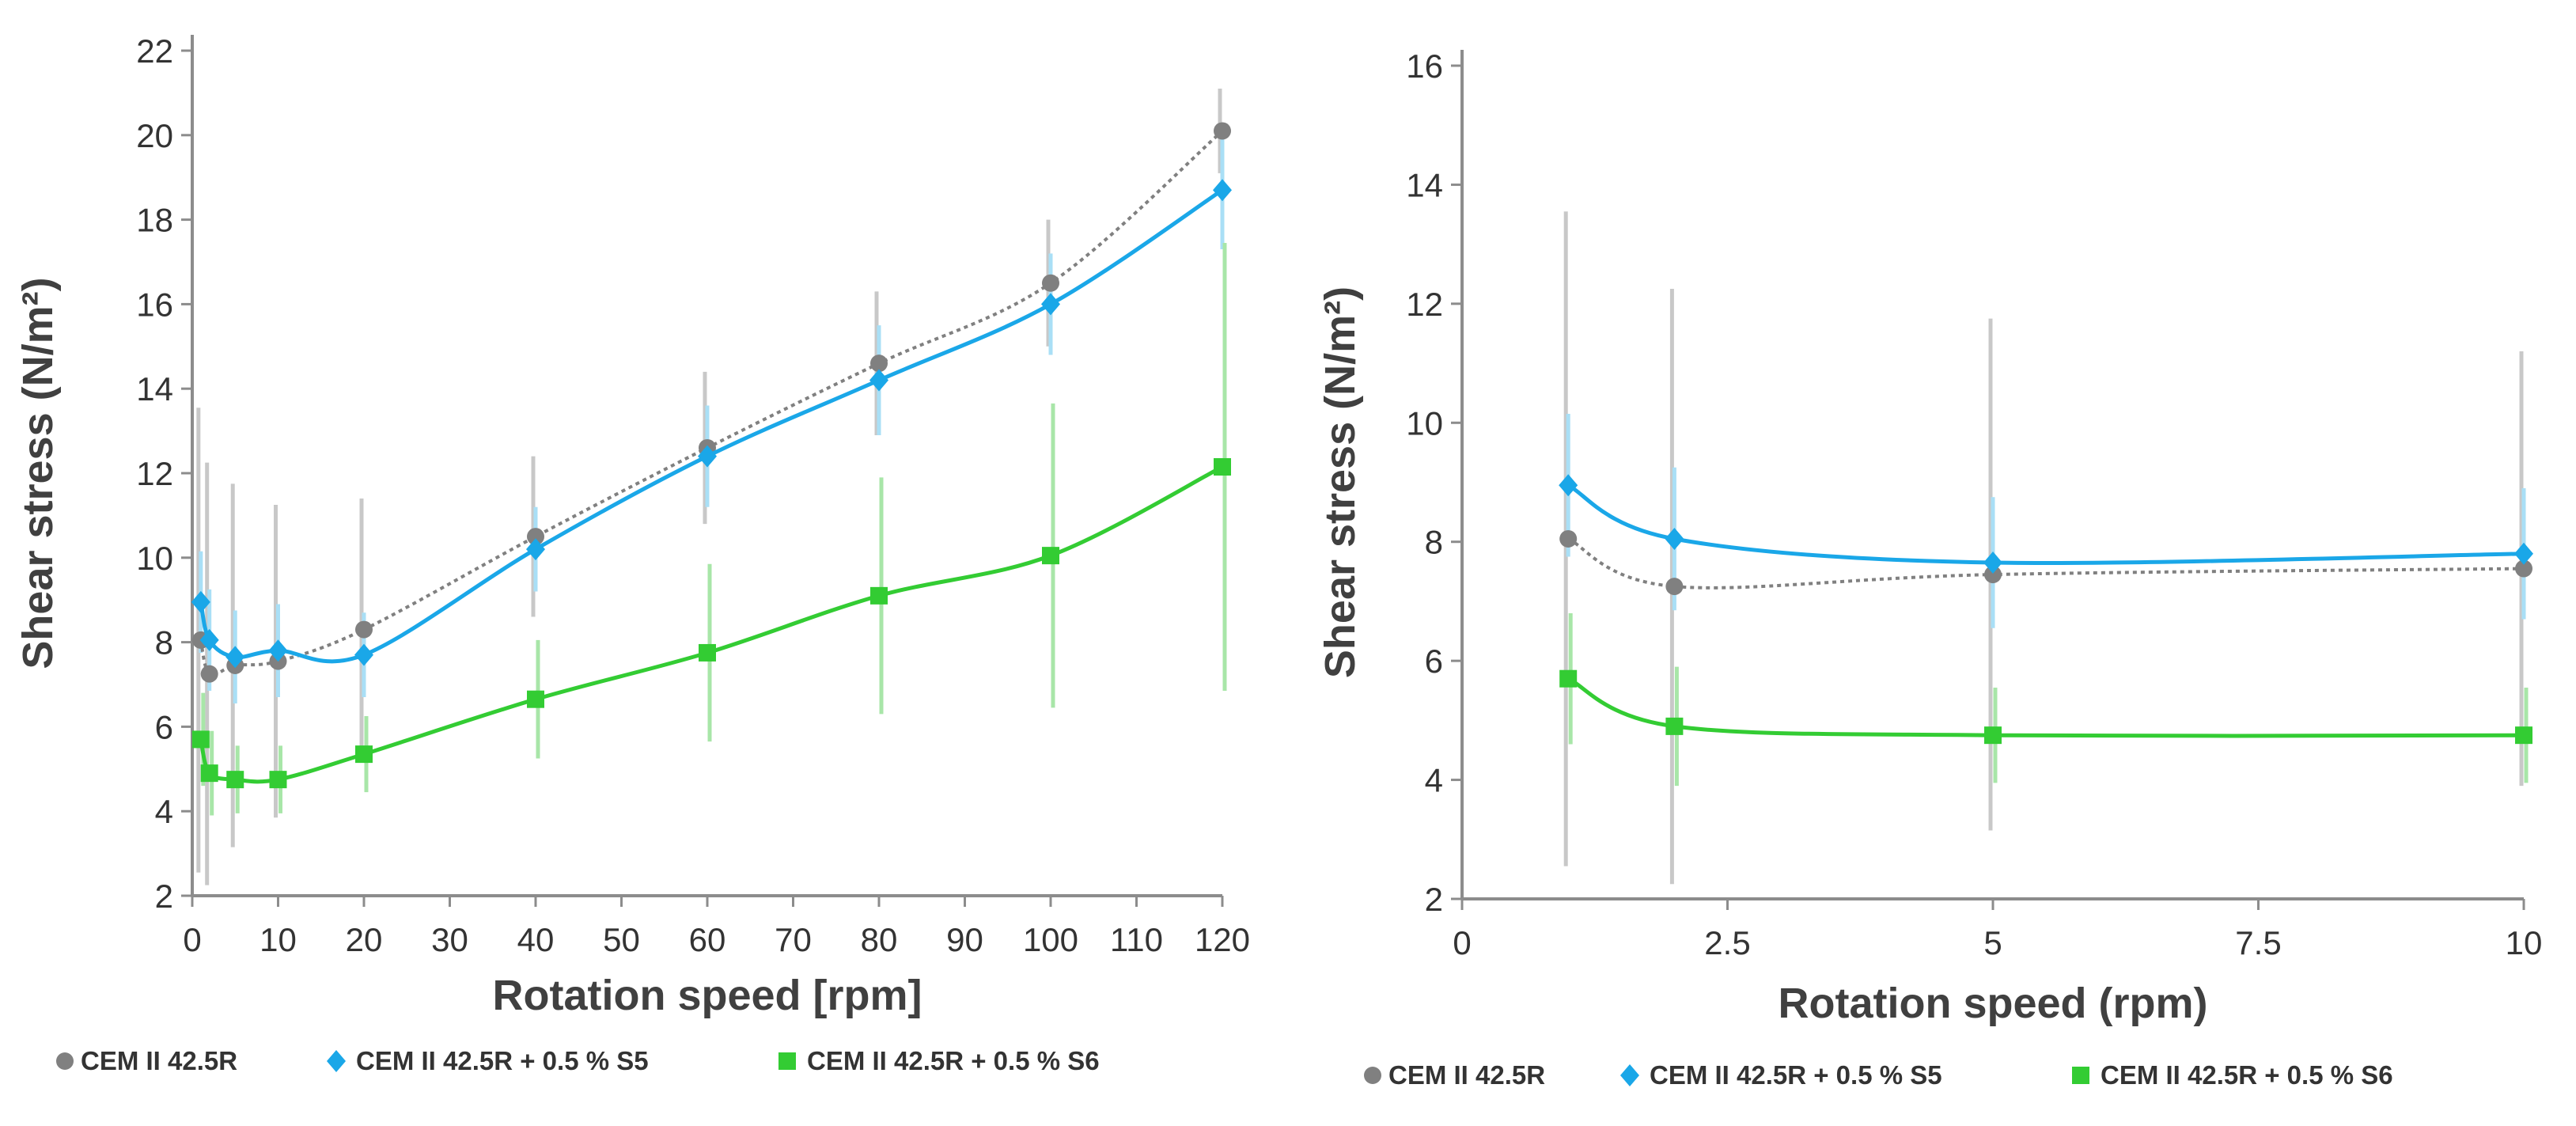 The height and width of the screenshot is (1126, 2576). What do you see at coordinates (450, 939) in the screenshot?
I see `x-tick-label: 30` at bounding box center [450, 939].